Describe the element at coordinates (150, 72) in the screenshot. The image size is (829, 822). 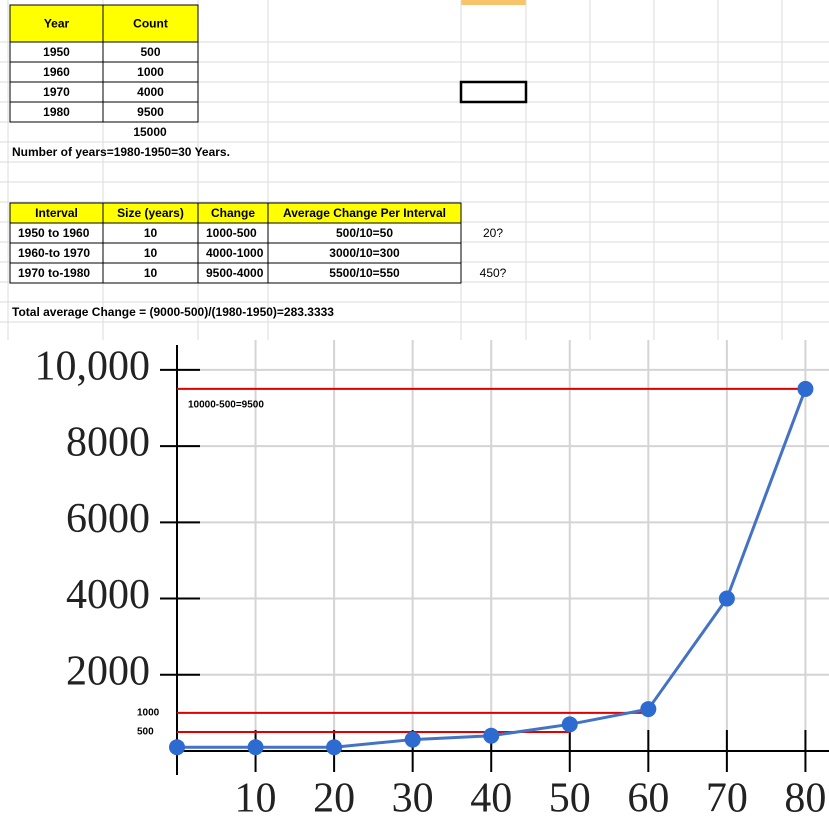
I see `cell-text: 1000` at that location.